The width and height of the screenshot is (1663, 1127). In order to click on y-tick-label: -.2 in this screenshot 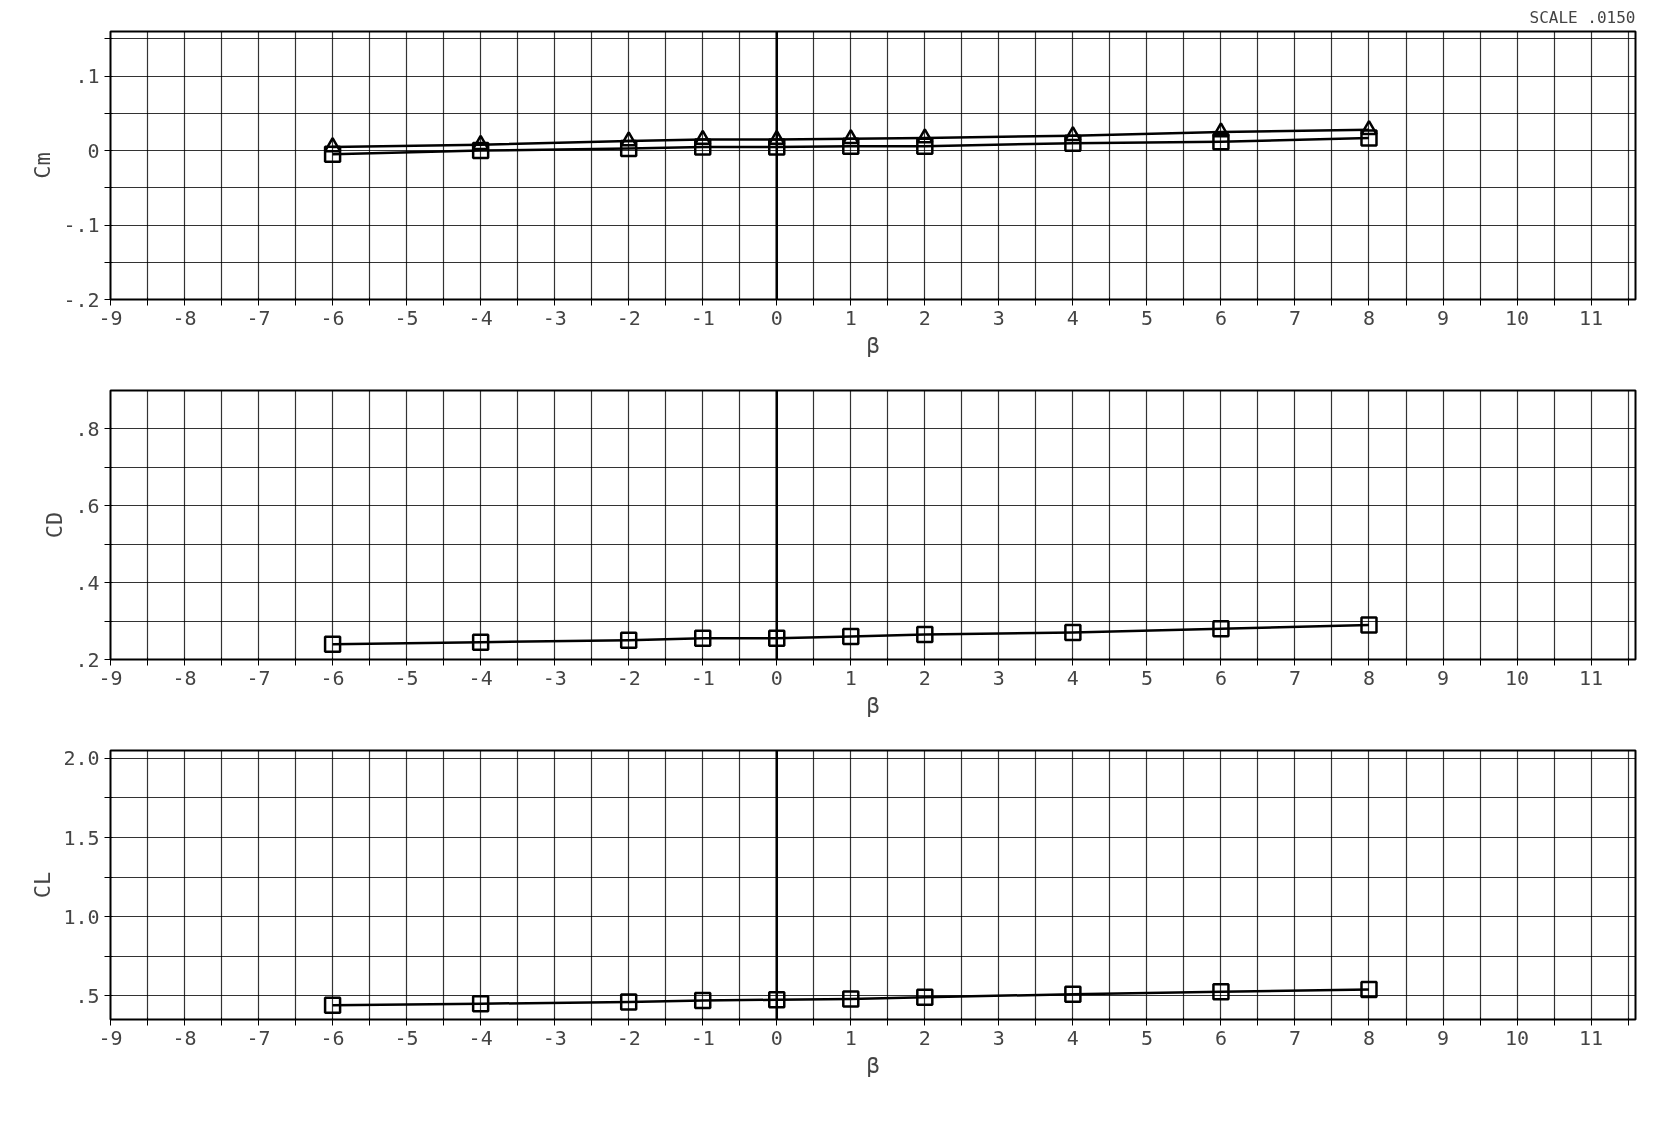, I will do `click(81, 299)`.